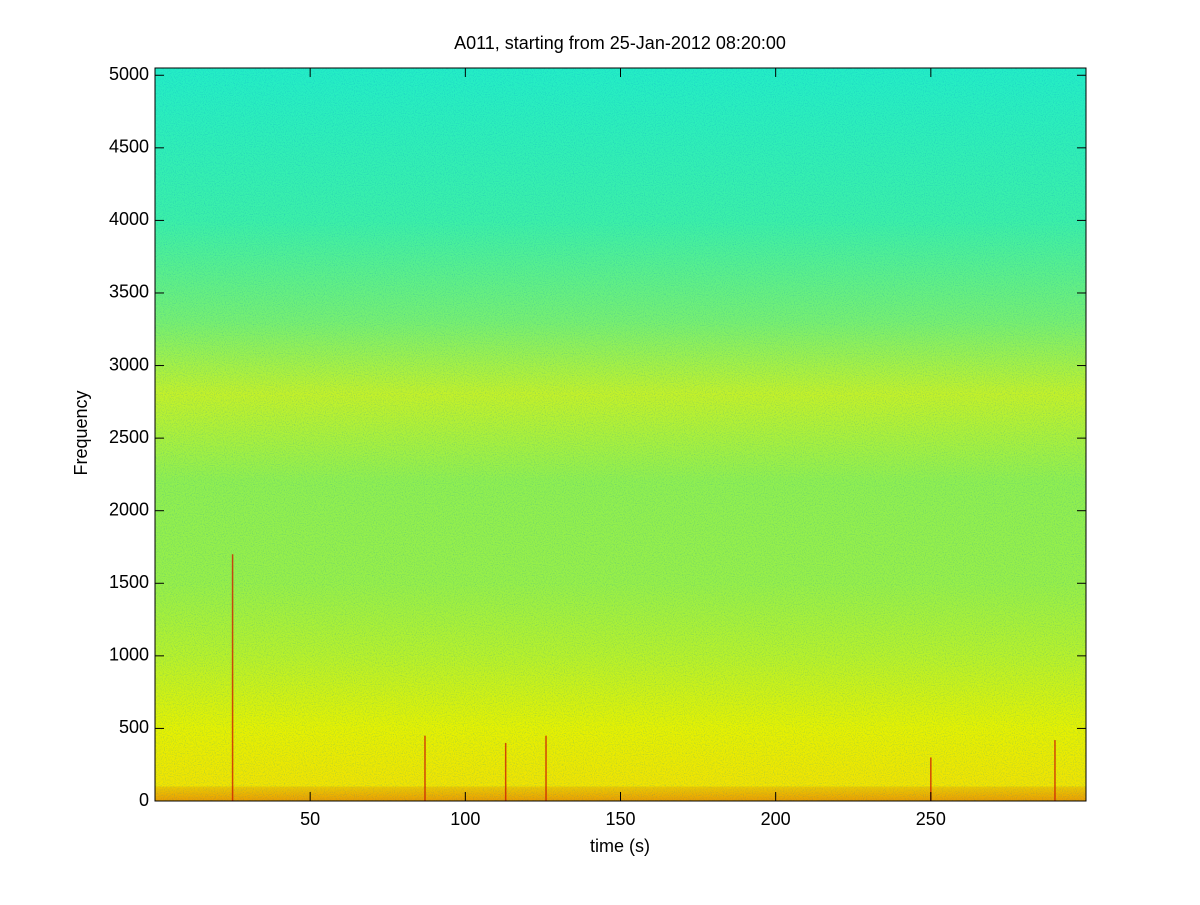  What do you see at coordinates (129, 74) in the screenshot?
I see `y-tick-label: 5000` at bounding box center [129, 74].